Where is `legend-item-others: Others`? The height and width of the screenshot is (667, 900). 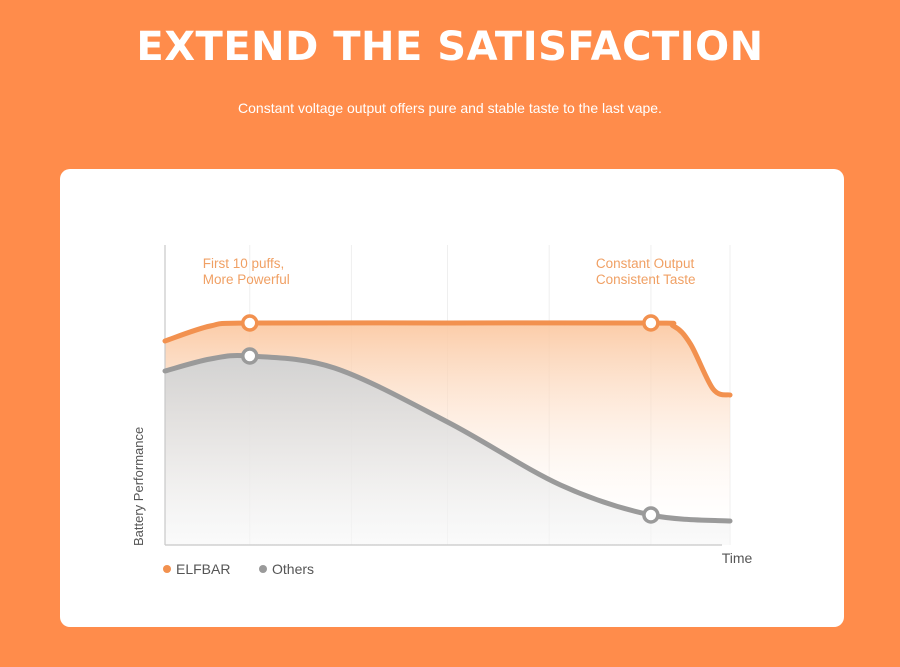
legend-item-others: Others is located at coordinates (286, 569).